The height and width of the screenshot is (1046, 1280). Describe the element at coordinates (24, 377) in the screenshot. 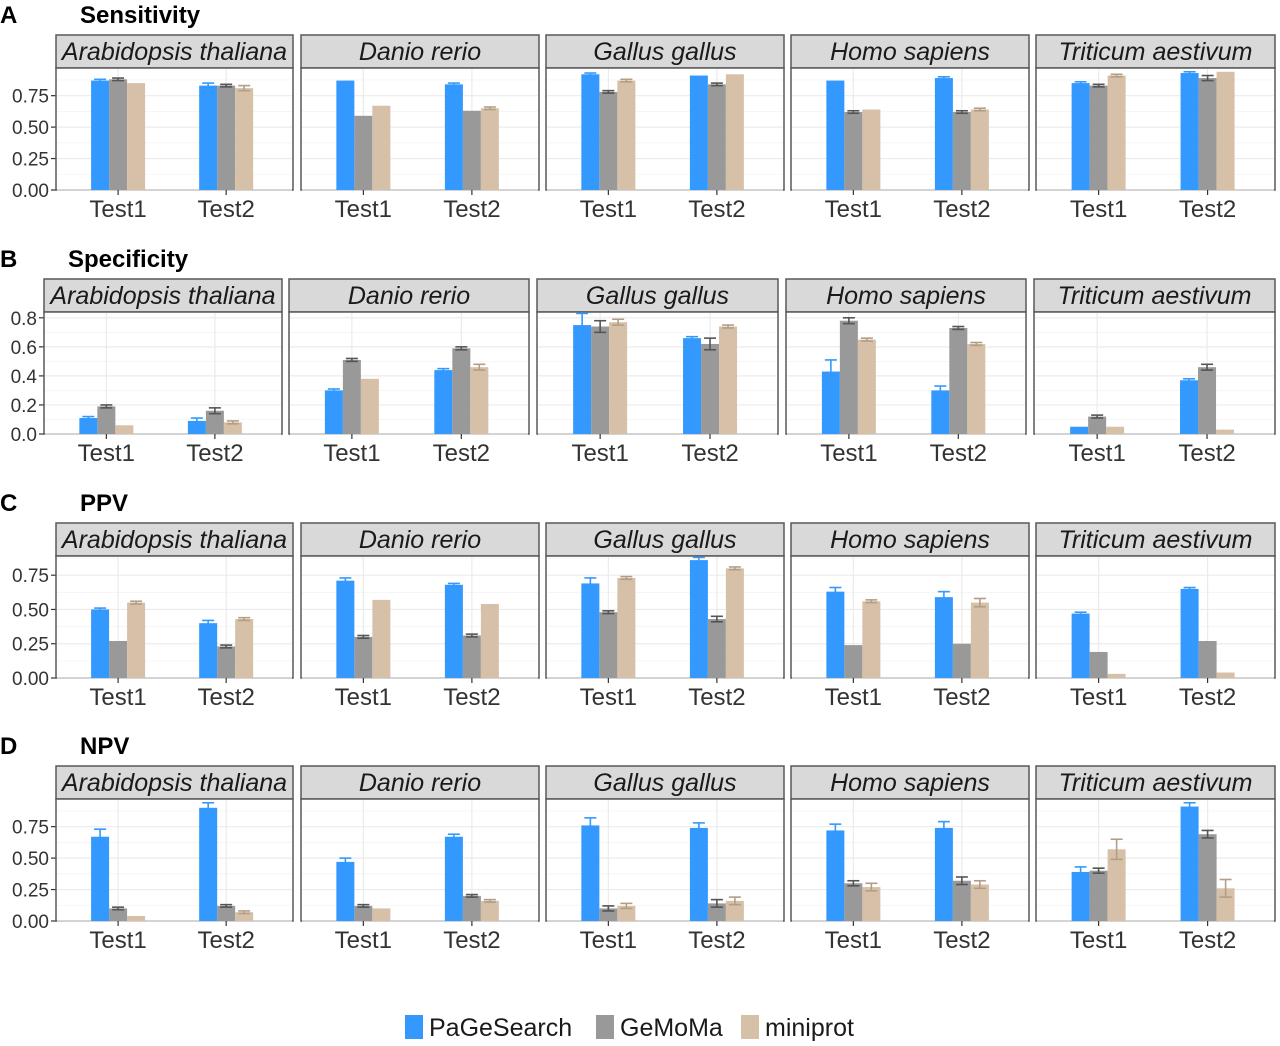

I see `y-tick-label: 0.4` at that location.